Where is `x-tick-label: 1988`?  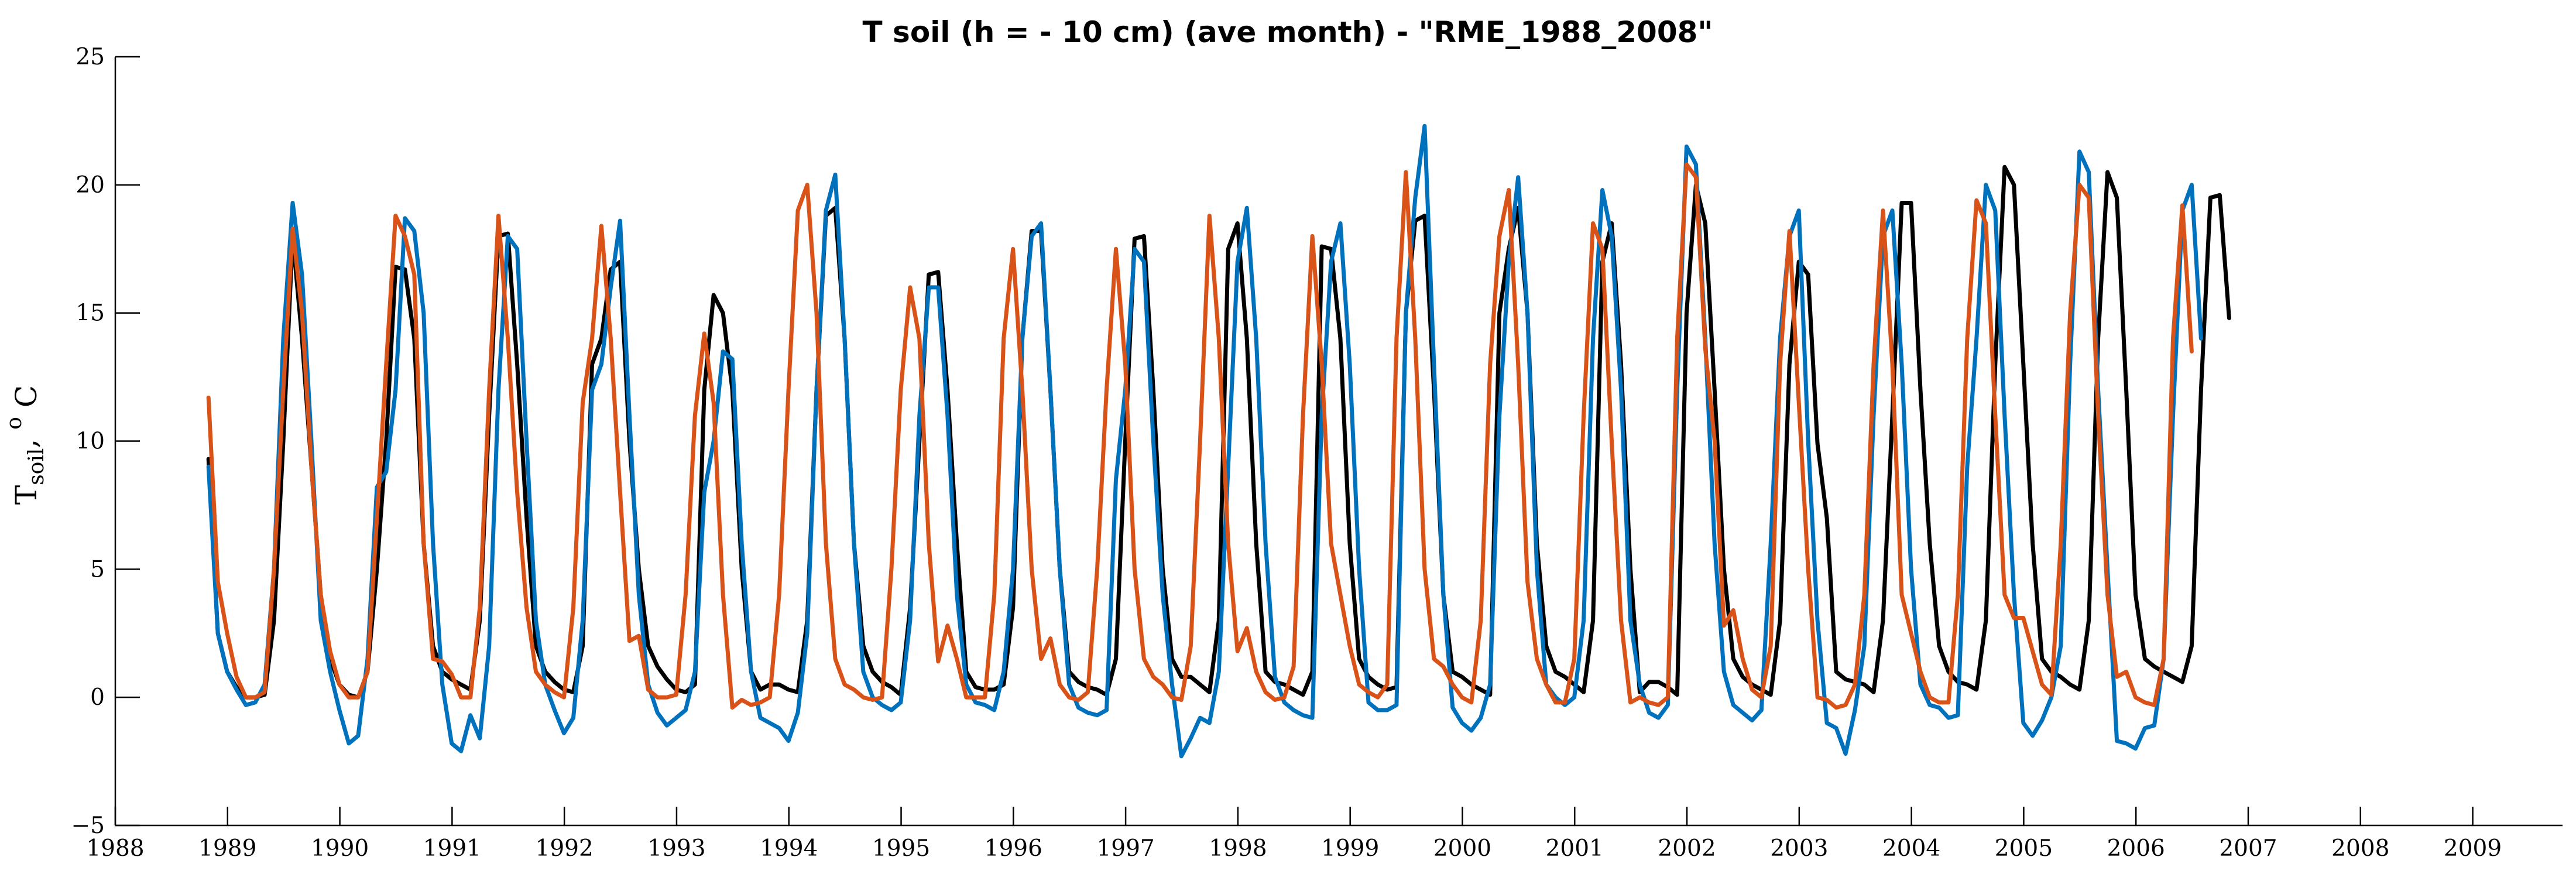
x-tick-label: 1988 is located at coordinates (115, 848).